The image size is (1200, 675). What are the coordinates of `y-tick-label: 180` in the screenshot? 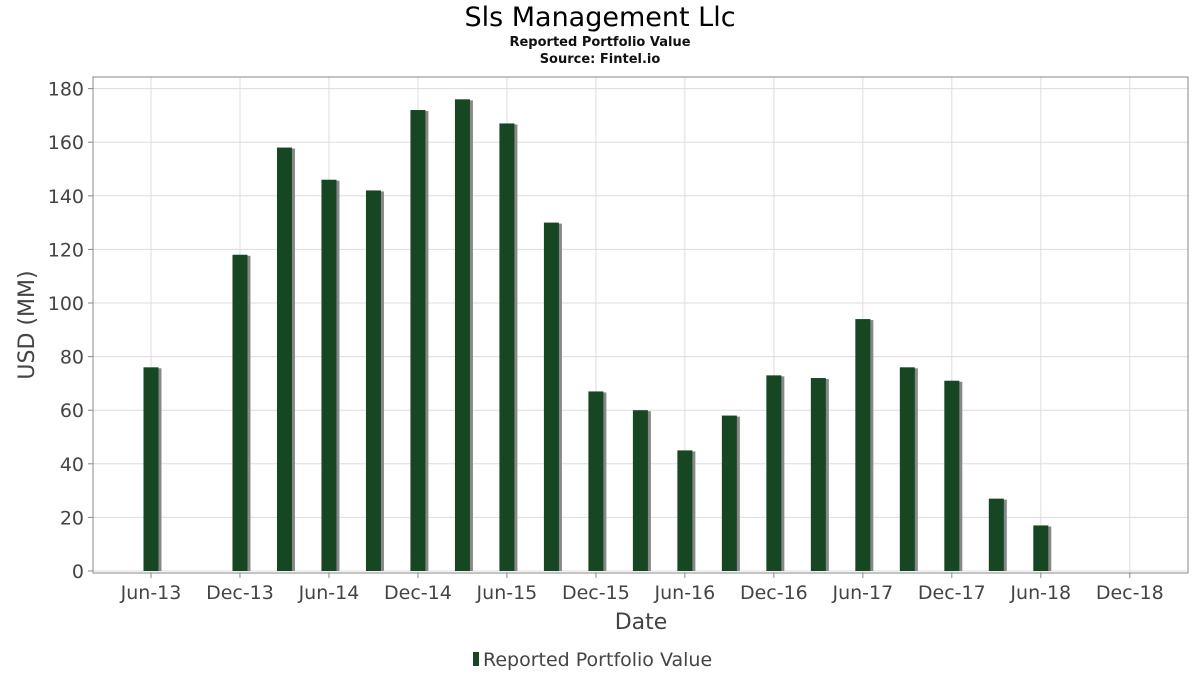 It's located at (66, 90).